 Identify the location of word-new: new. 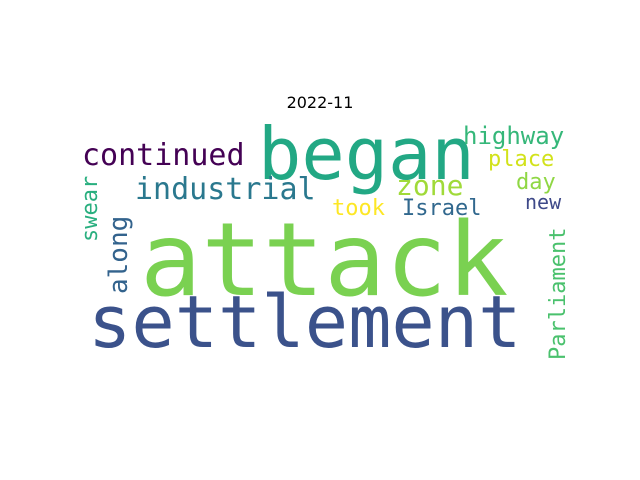
(543, 202).